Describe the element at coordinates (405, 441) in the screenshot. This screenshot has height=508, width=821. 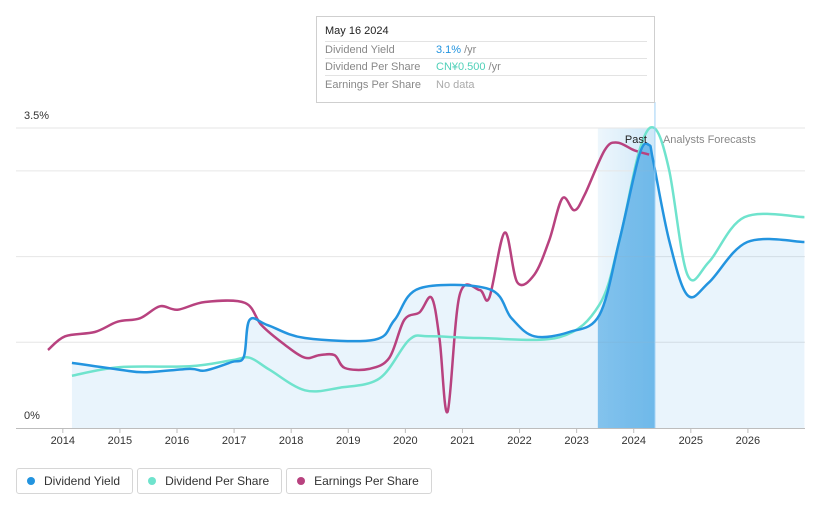
I see `x-tick-label: 2020` at that location.